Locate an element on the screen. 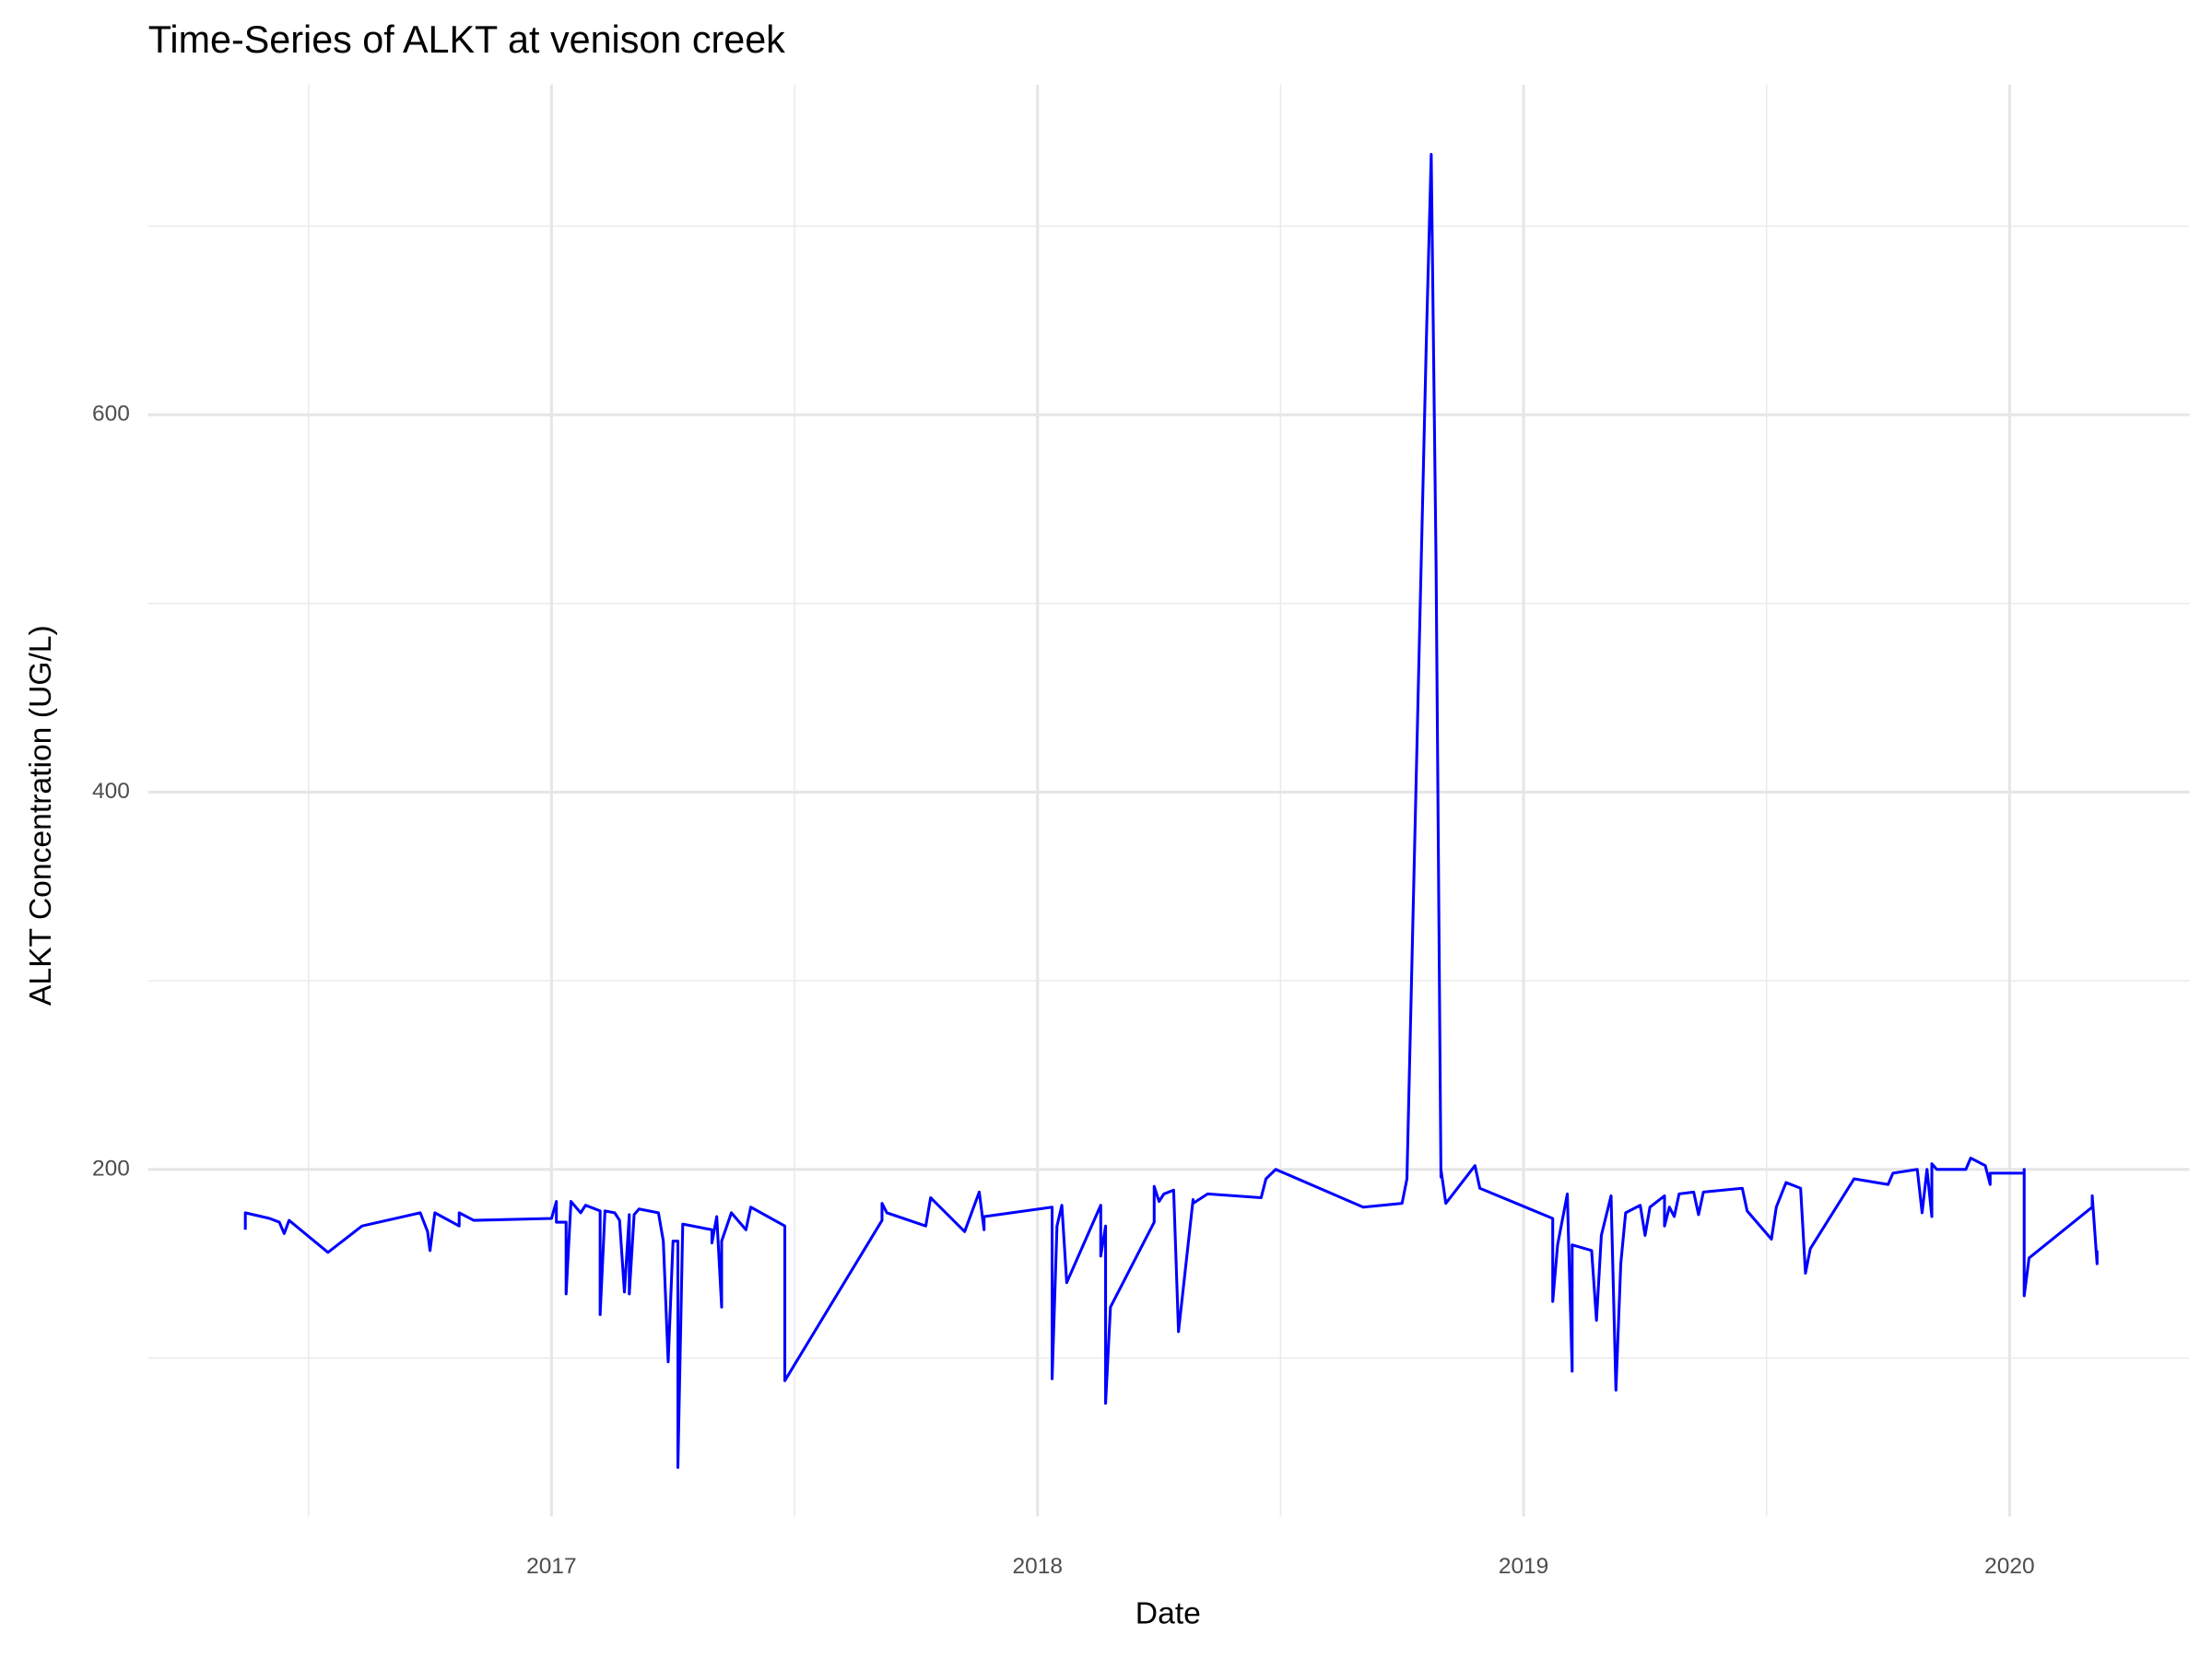 Image resolution: width=2212 pixels, height=1659 pixels. x-tick-label: 2019 is located at coordinates (1523, 1566).